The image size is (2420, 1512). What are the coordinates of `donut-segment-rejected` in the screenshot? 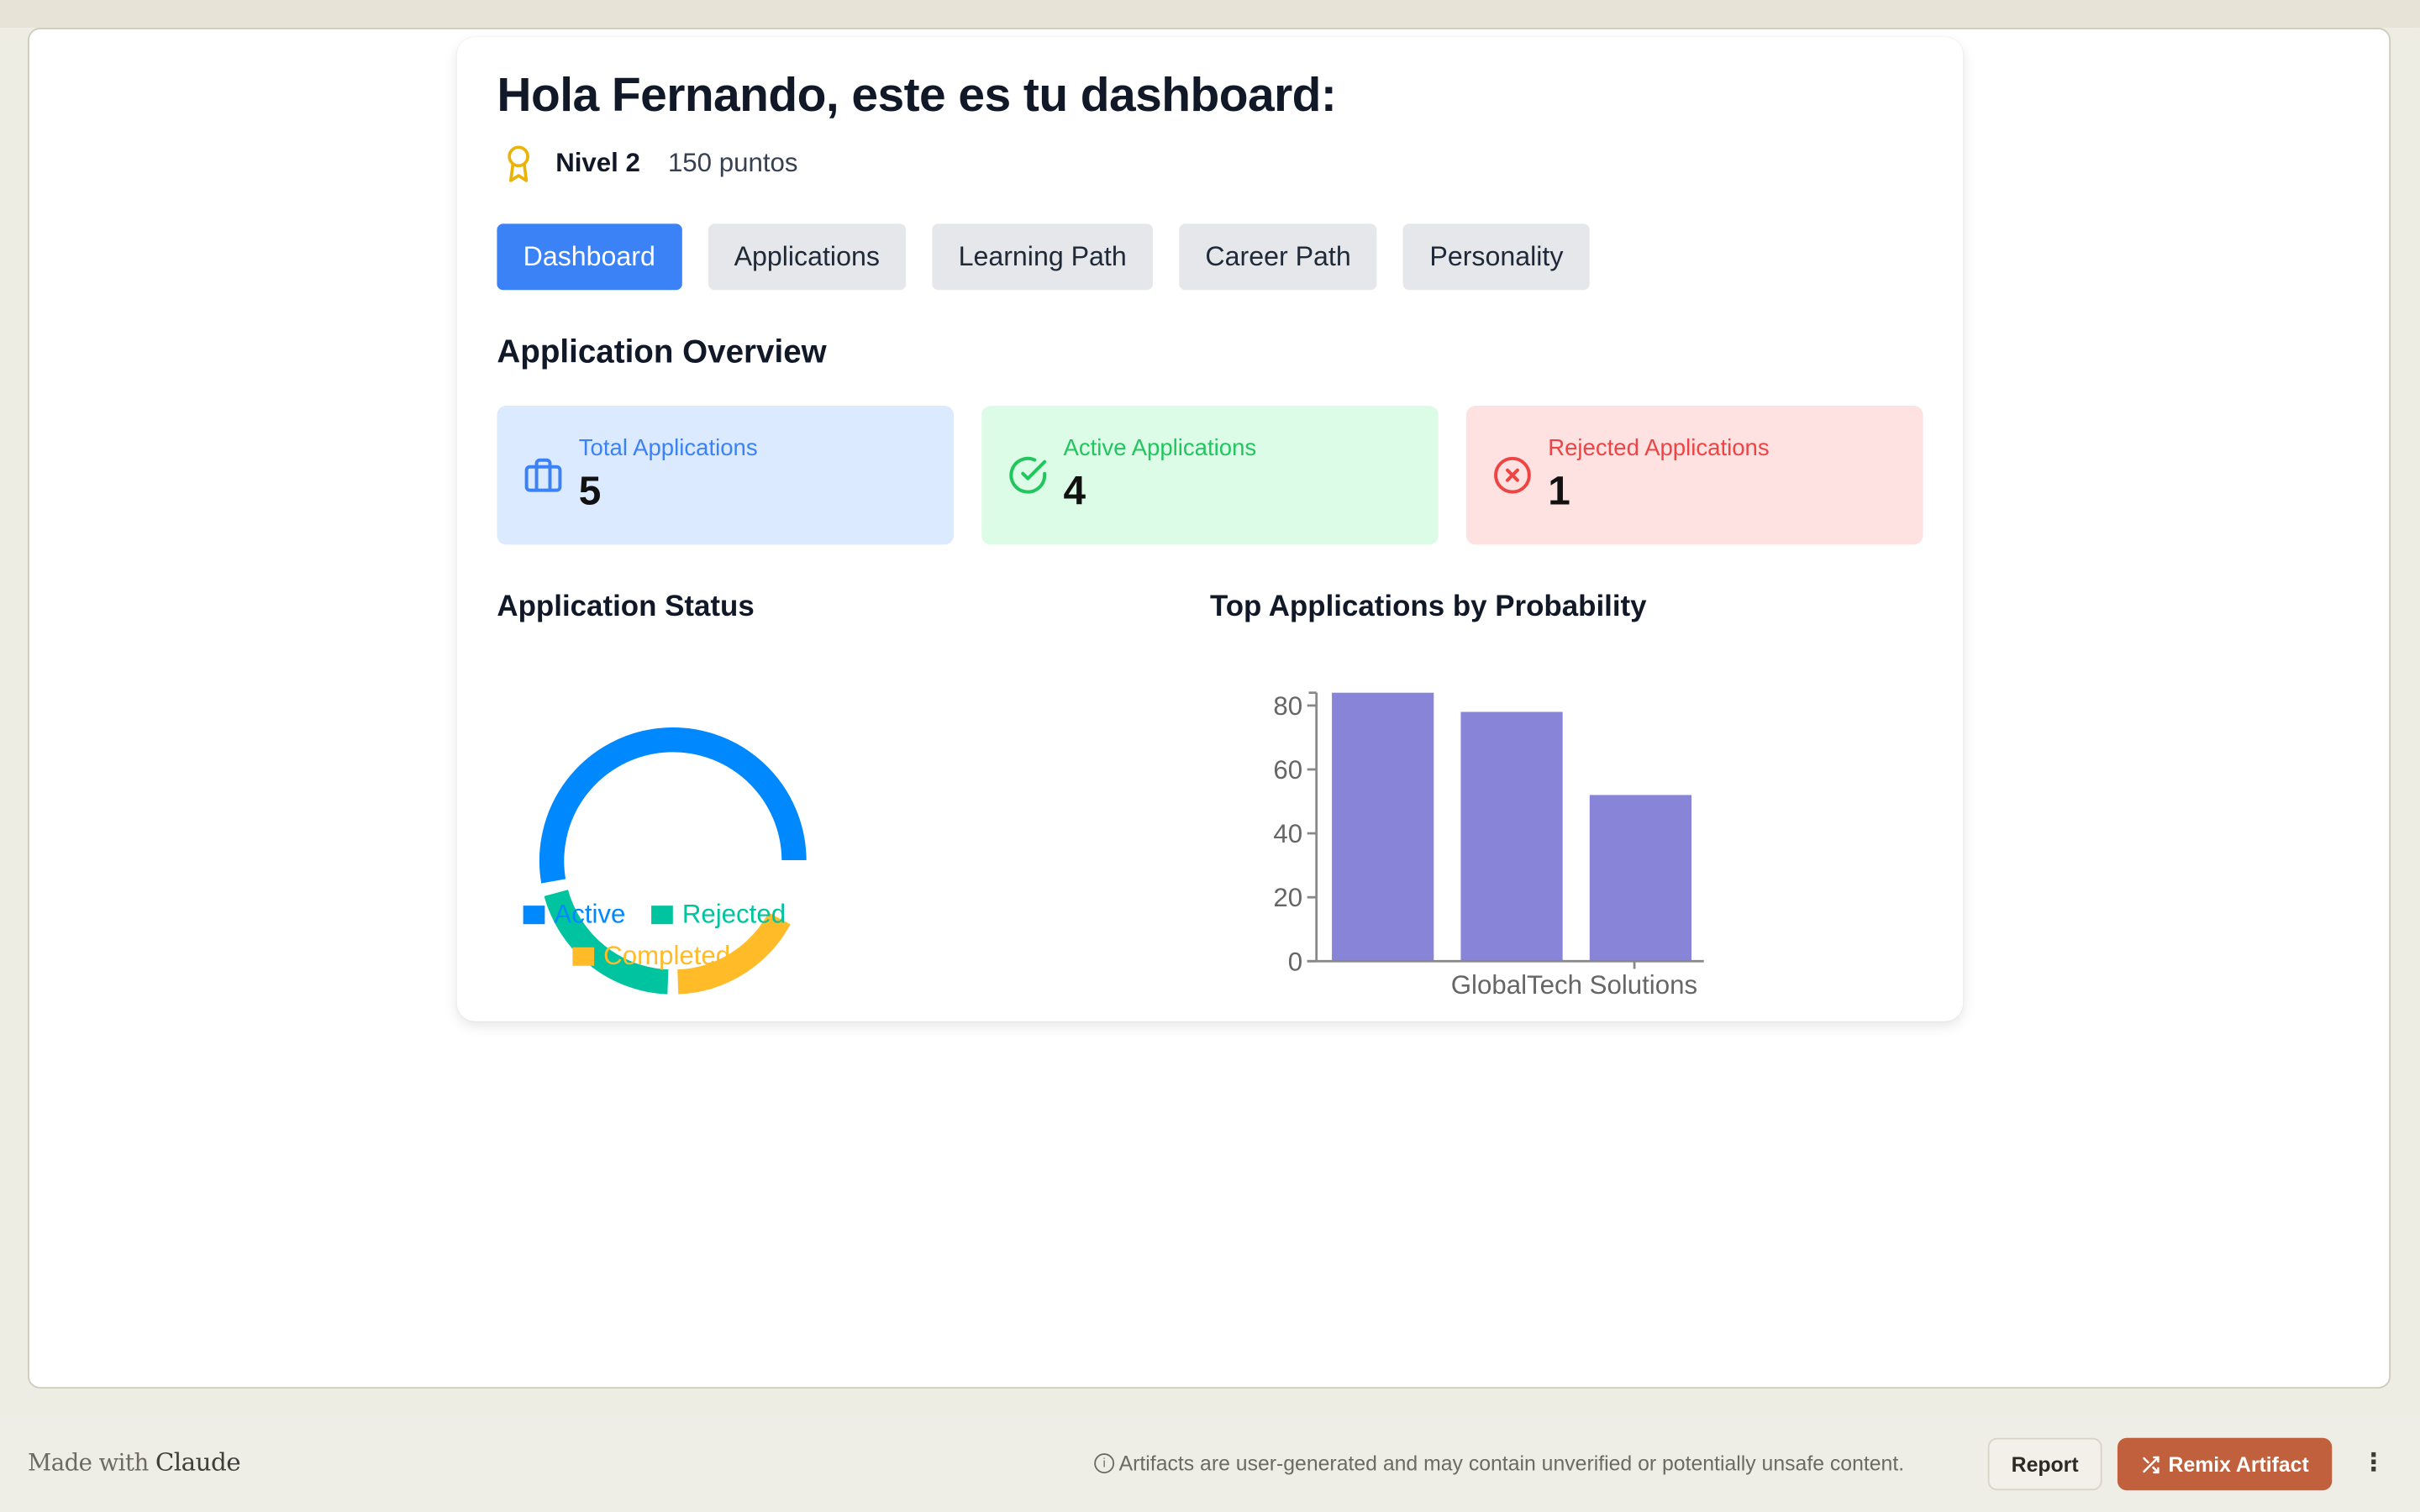 It's located at (606, 942).